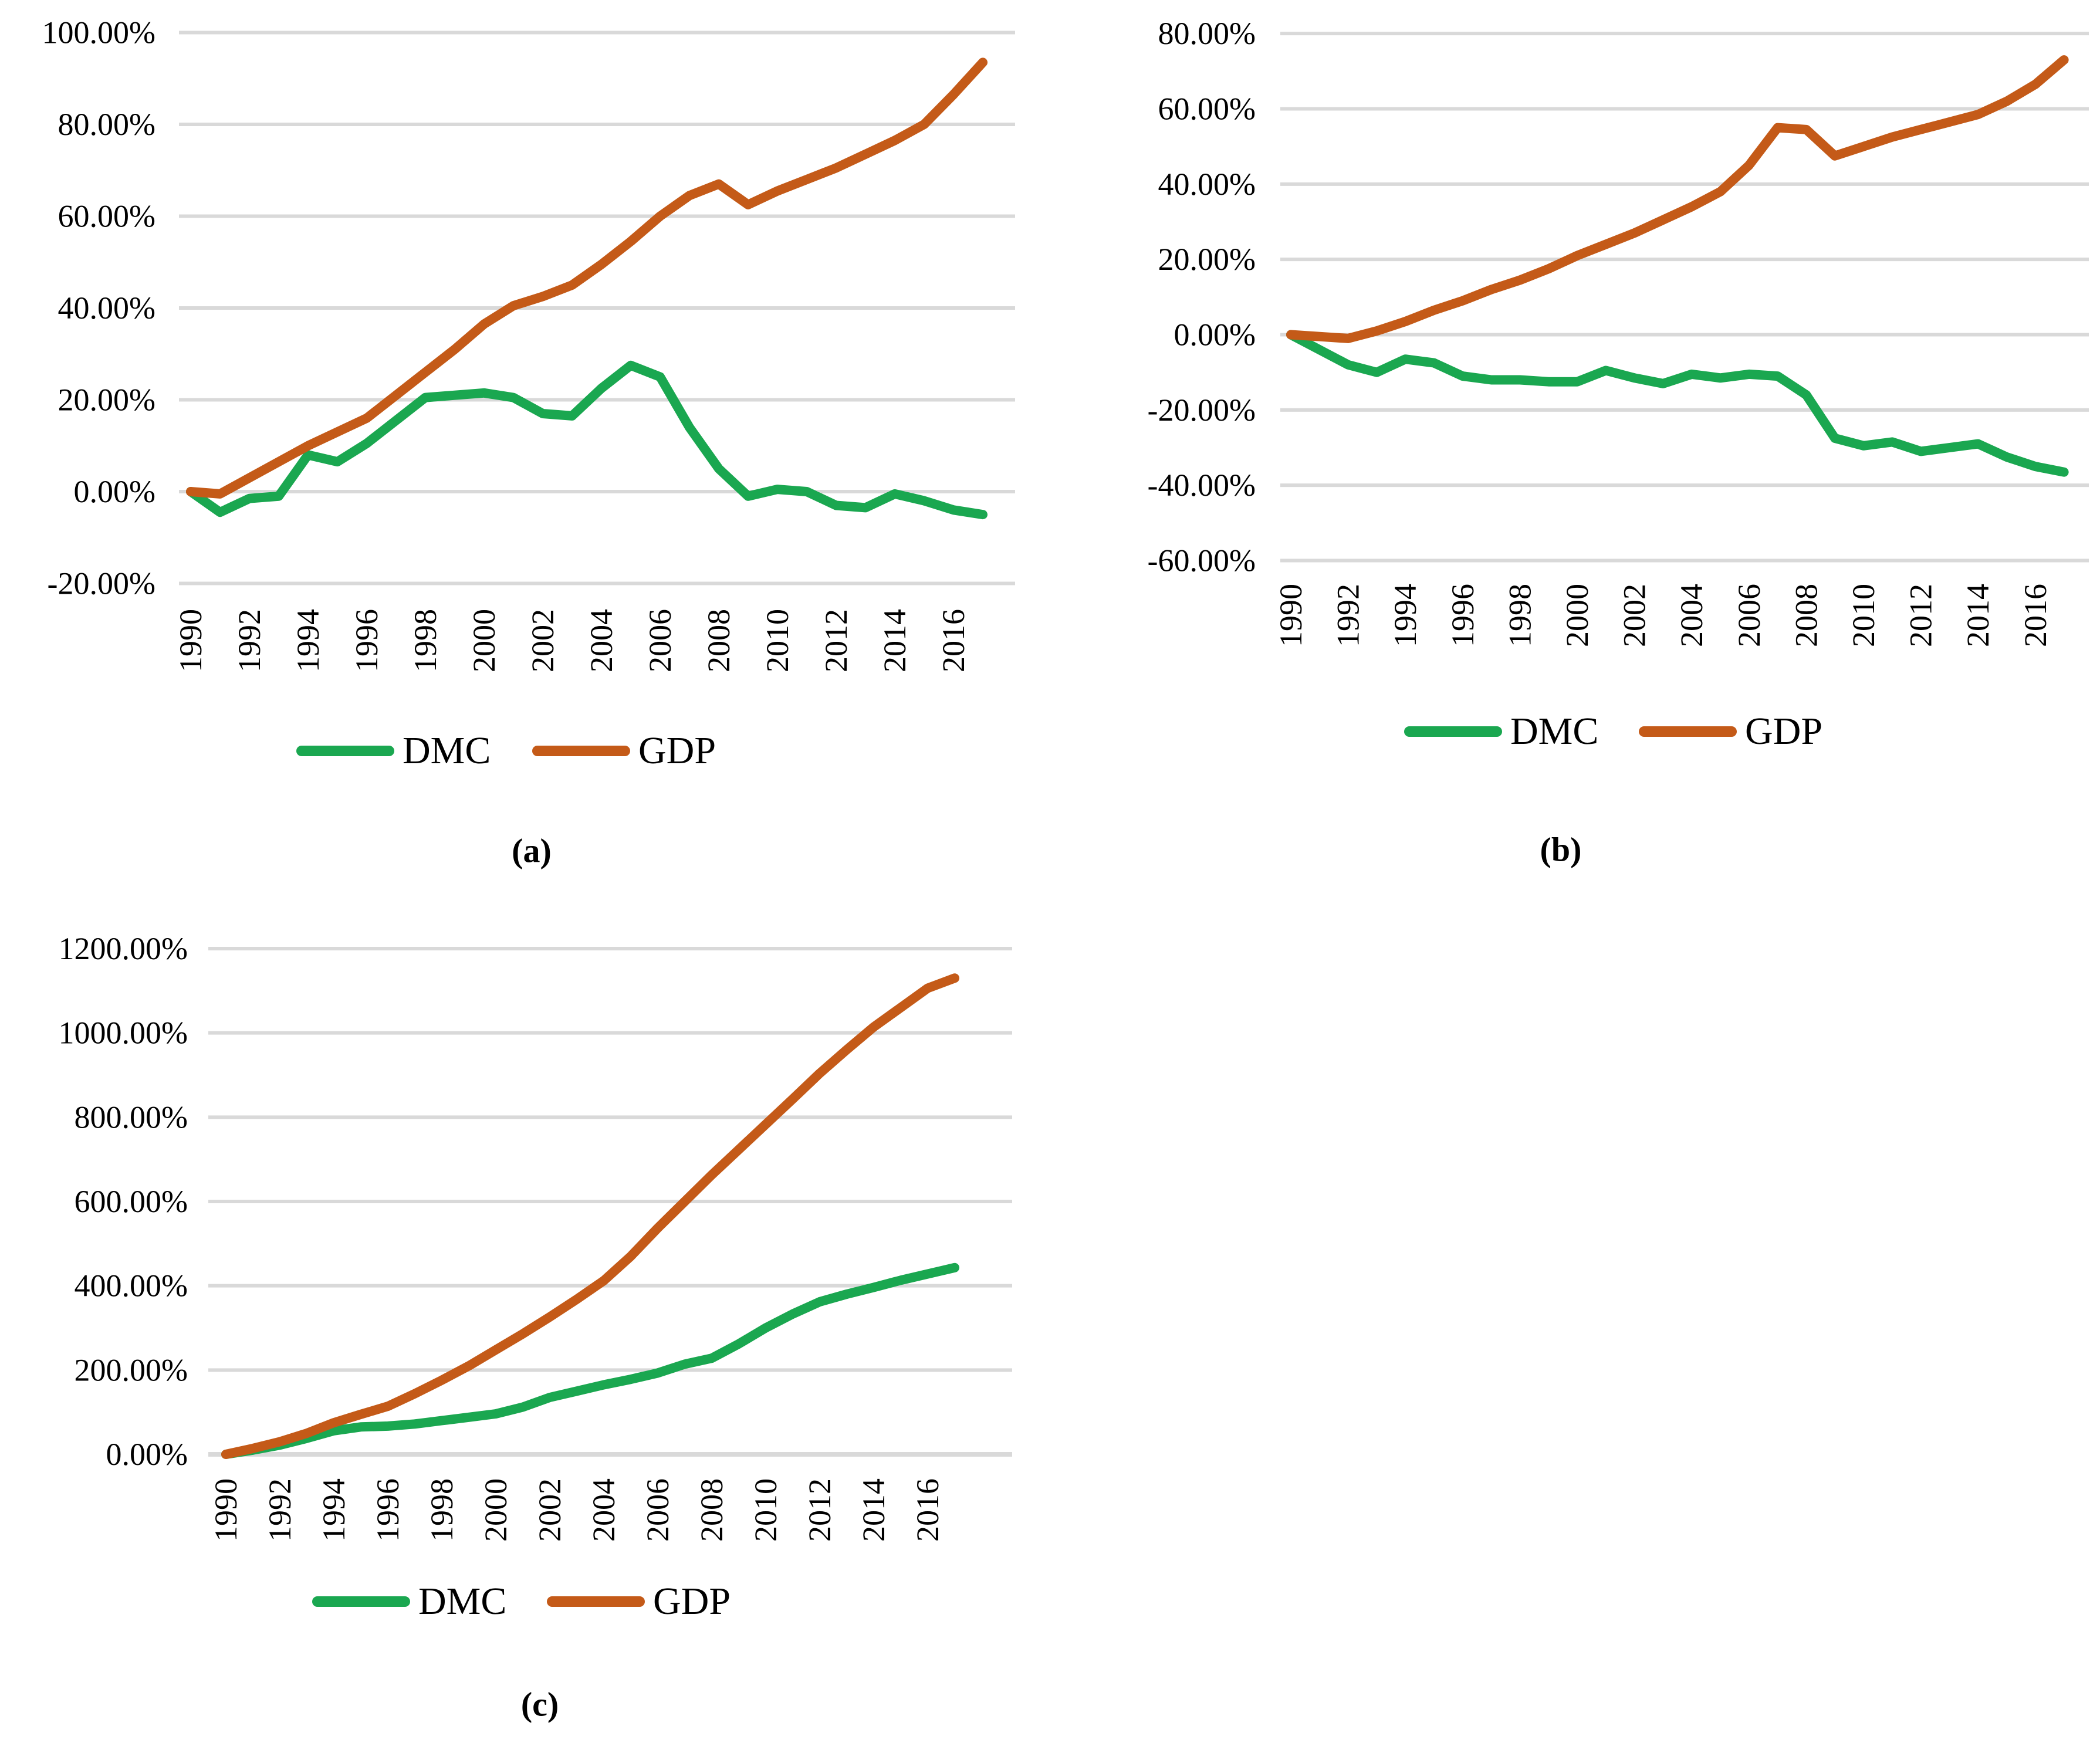 Image resolution: width=2100 pixels, height=1750 pixels. I want to click on y-tick-label-chart-b: -40.00%, so click(1202, 486).